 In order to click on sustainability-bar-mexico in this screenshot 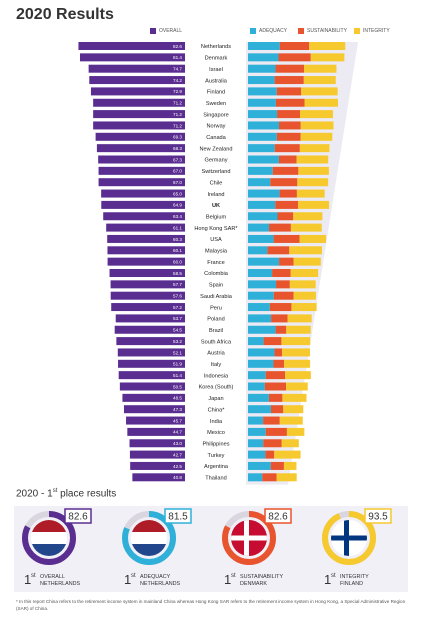, I will do `click(276, 431)`.